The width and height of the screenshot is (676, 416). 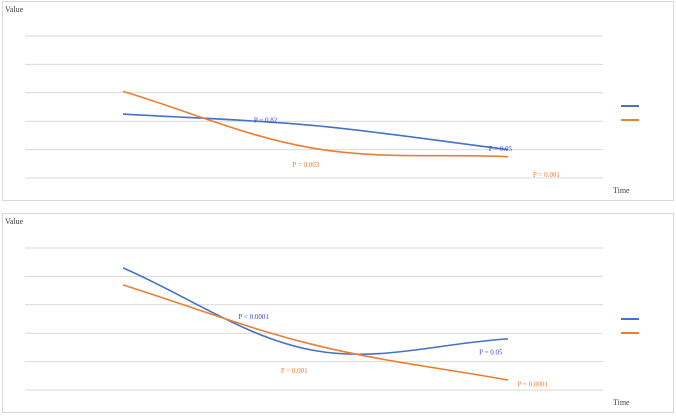 What do you see at coordinates (266, 121) in the screenshot?
I see `p-value-label: P = 0.82` at bounding box center [266, 121].